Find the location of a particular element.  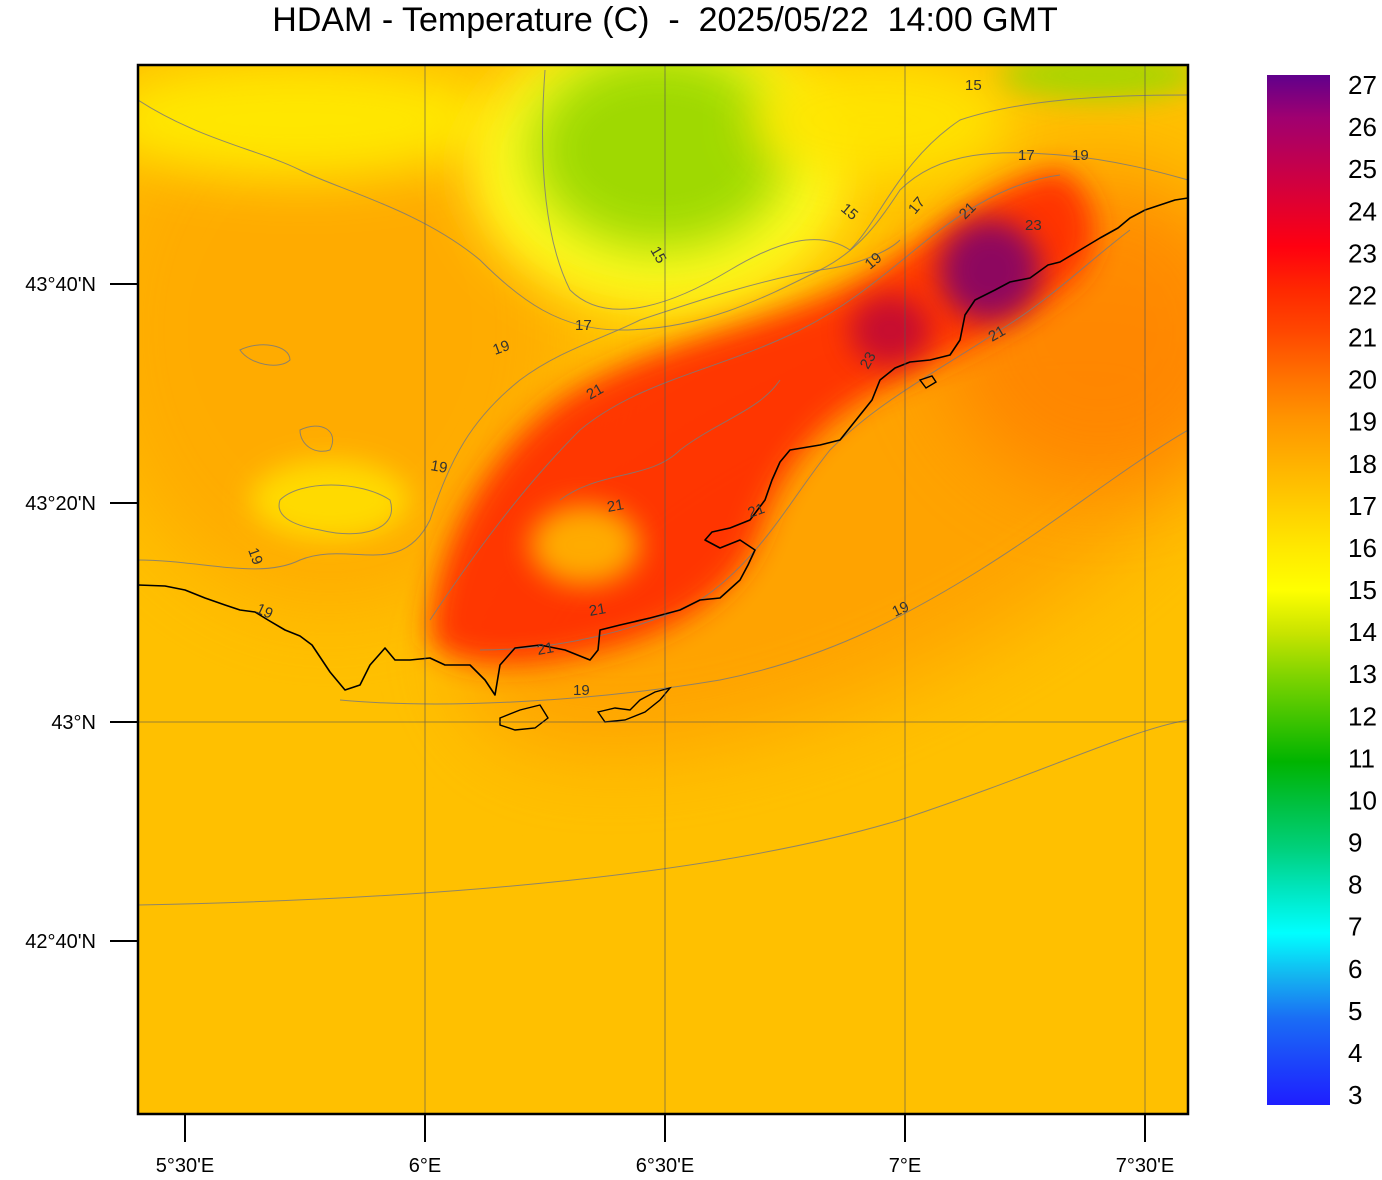

colorbar-label: 17 is located at coordinates (1362, 506).